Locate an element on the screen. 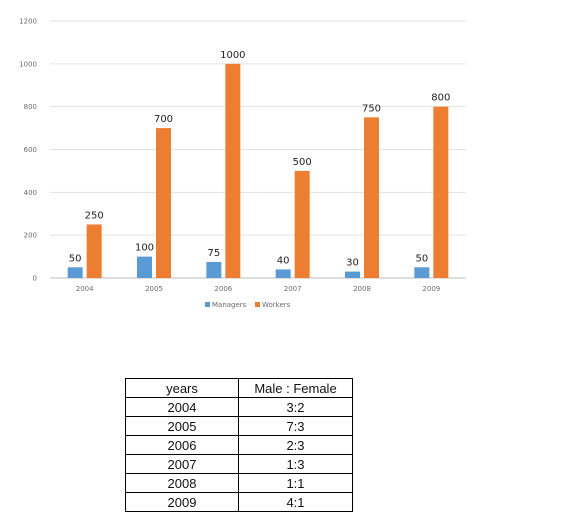  data-label-workers: 250 is located at coordinates (94, 215).